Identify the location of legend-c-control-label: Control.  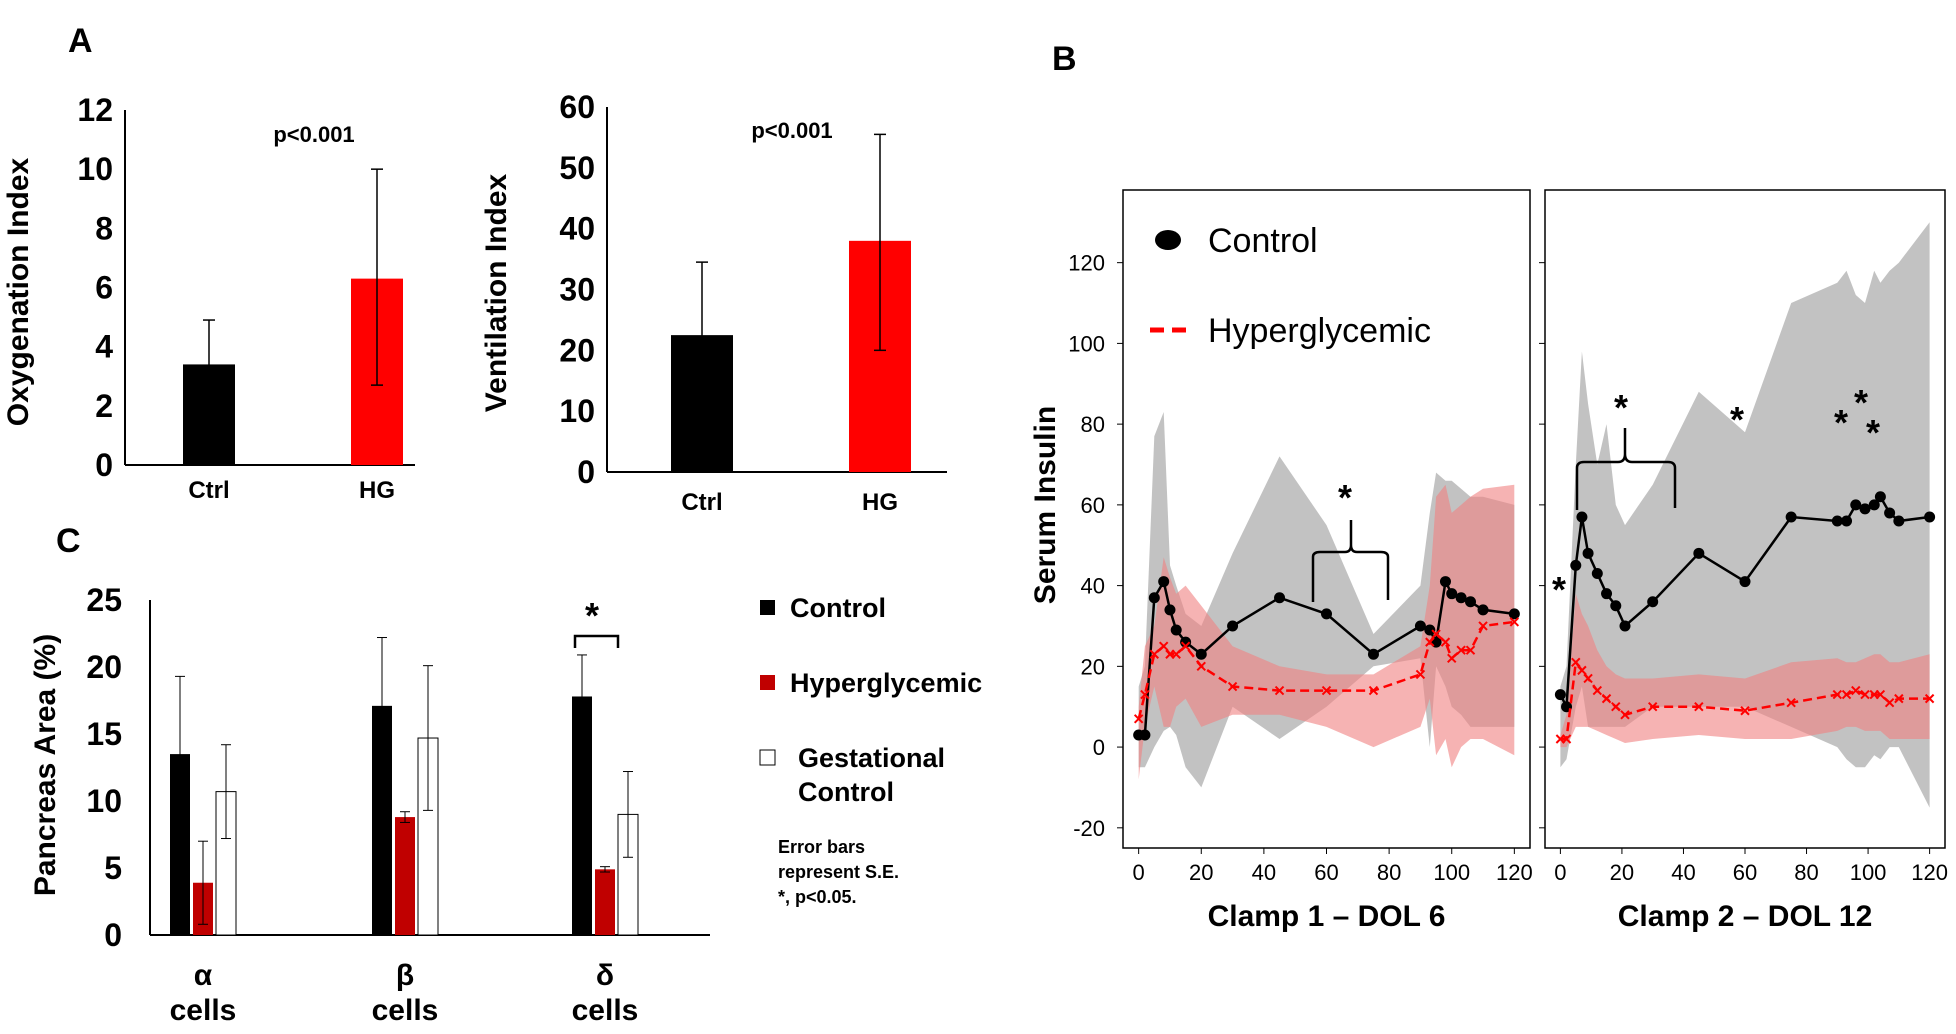
(838, 608).